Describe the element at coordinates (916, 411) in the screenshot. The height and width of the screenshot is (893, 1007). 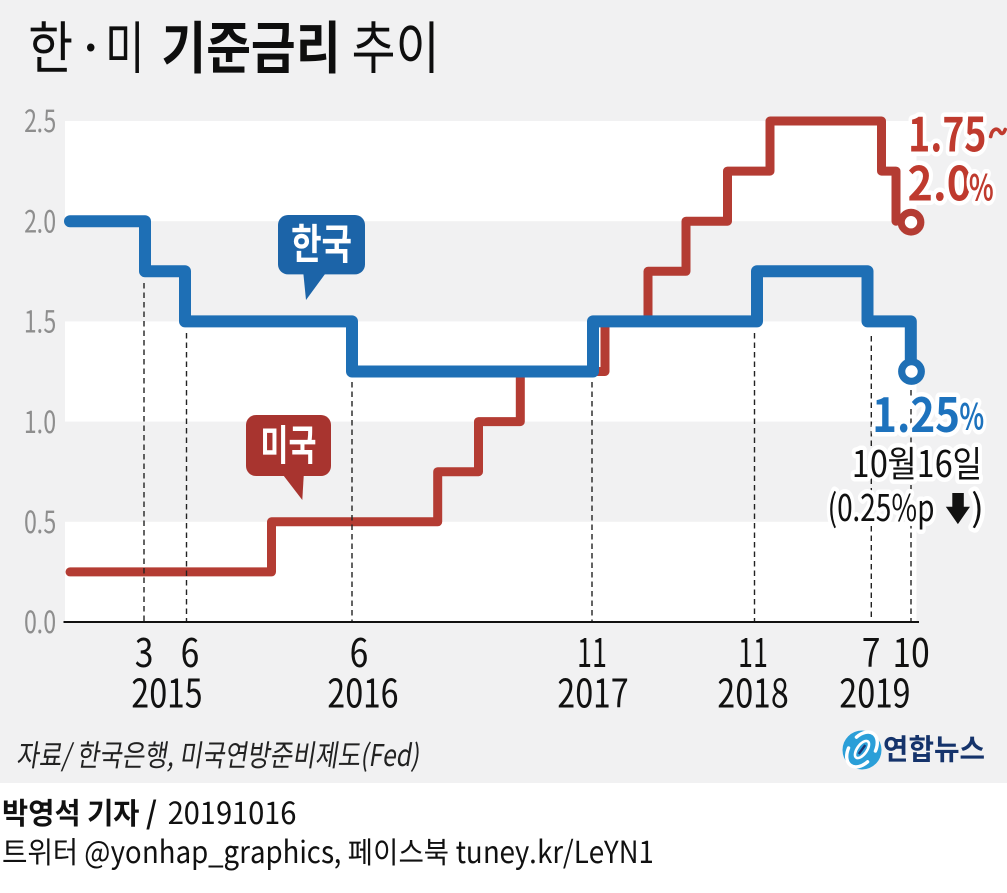
I see `svg-text: 1.25` at that location.